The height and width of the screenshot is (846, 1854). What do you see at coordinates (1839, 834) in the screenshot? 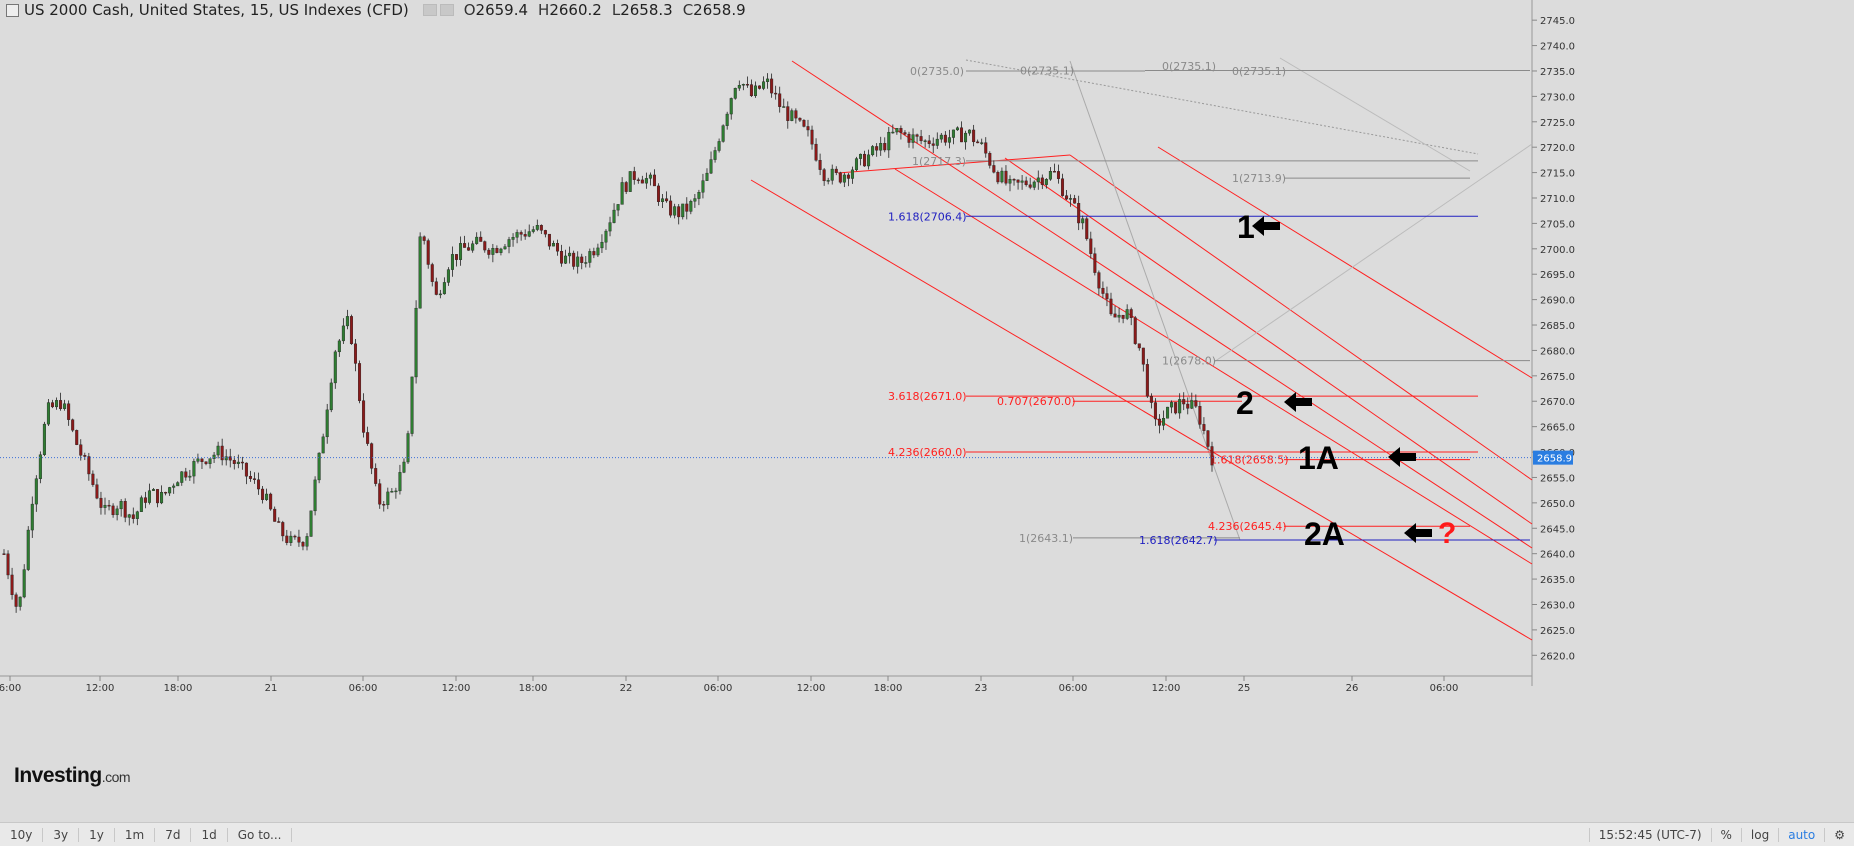
I see `gear-icon: ⚙` at bounding box center [1839, 834].